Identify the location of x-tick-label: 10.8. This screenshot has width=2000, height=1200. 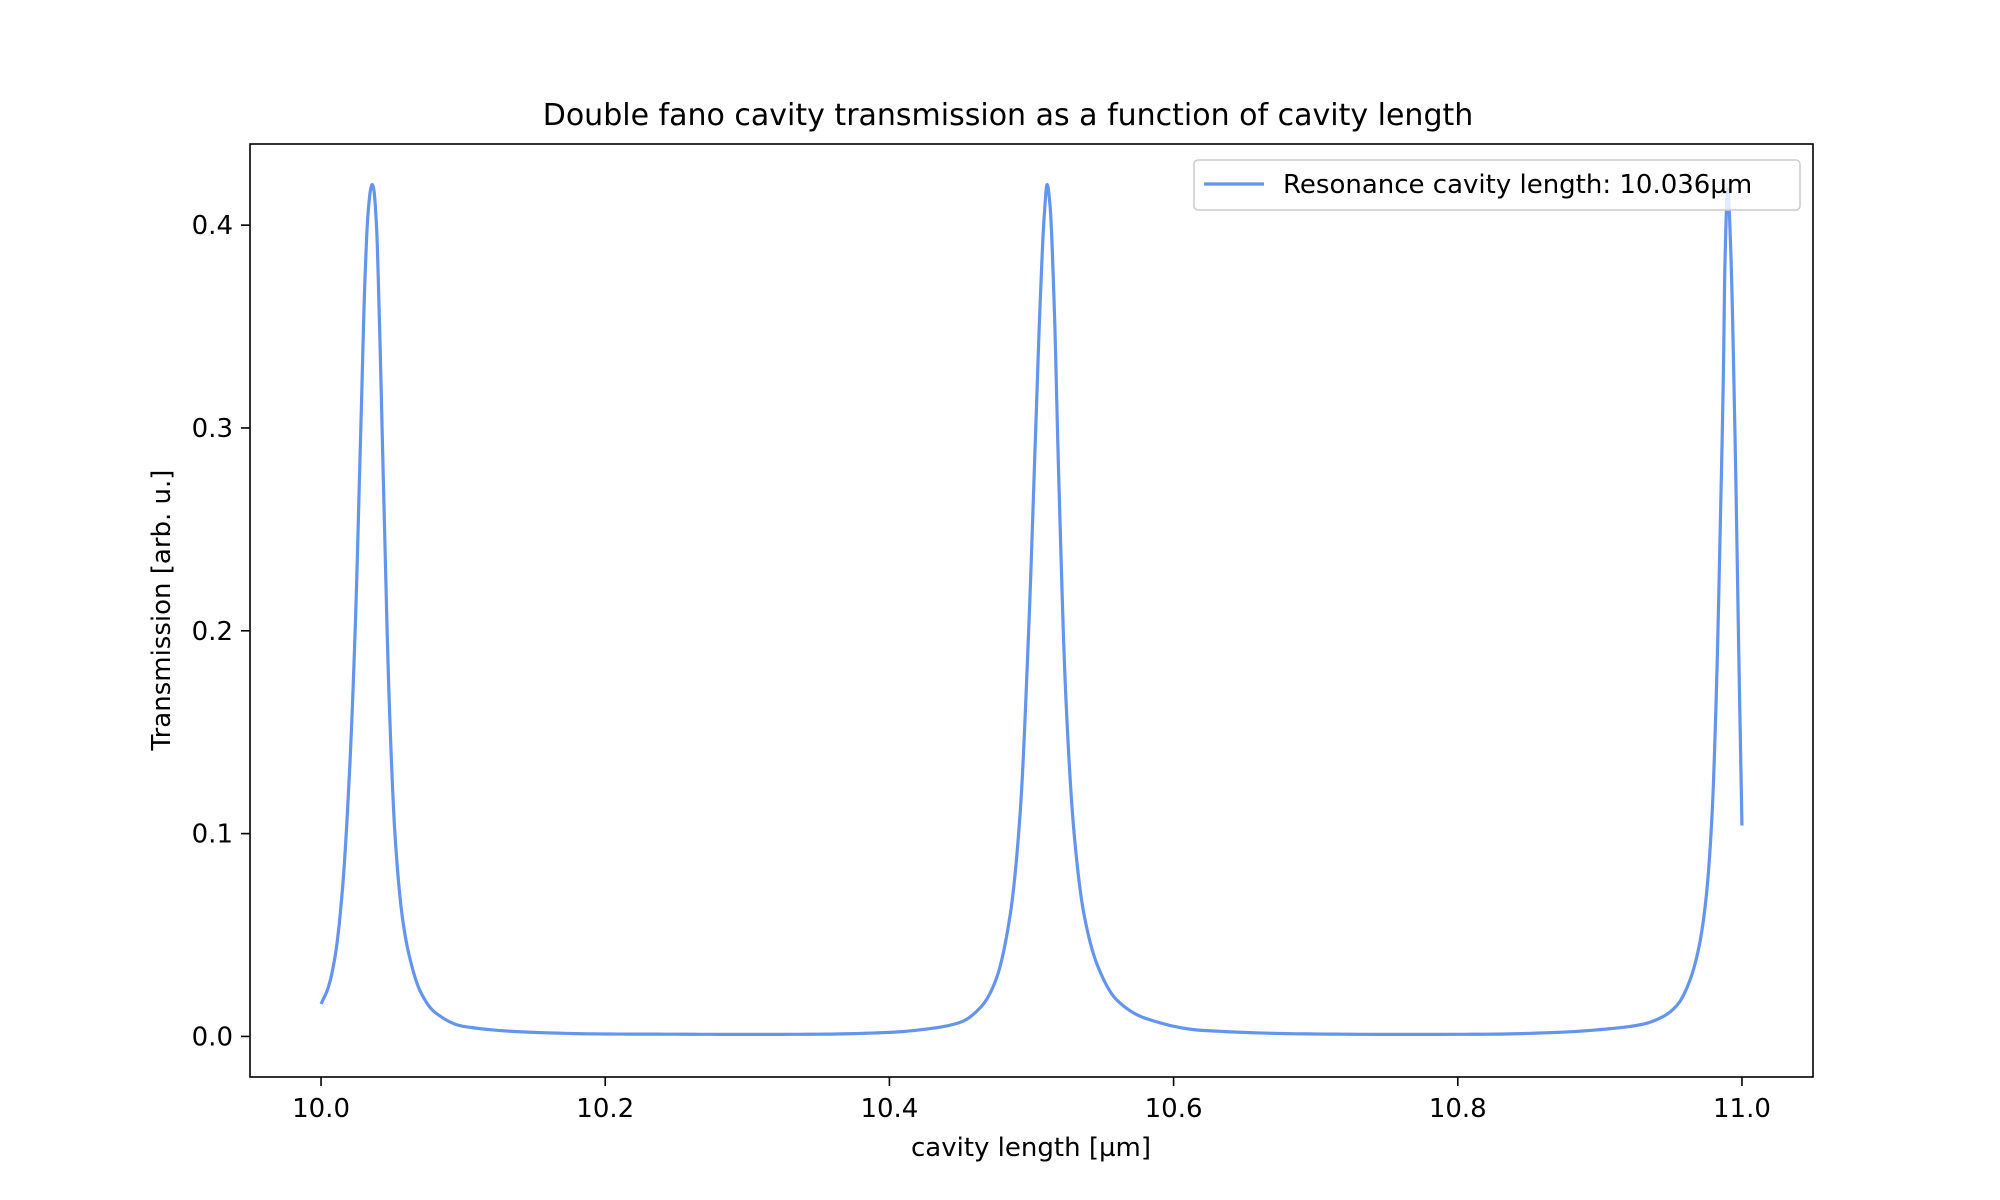
(1458, 1109).